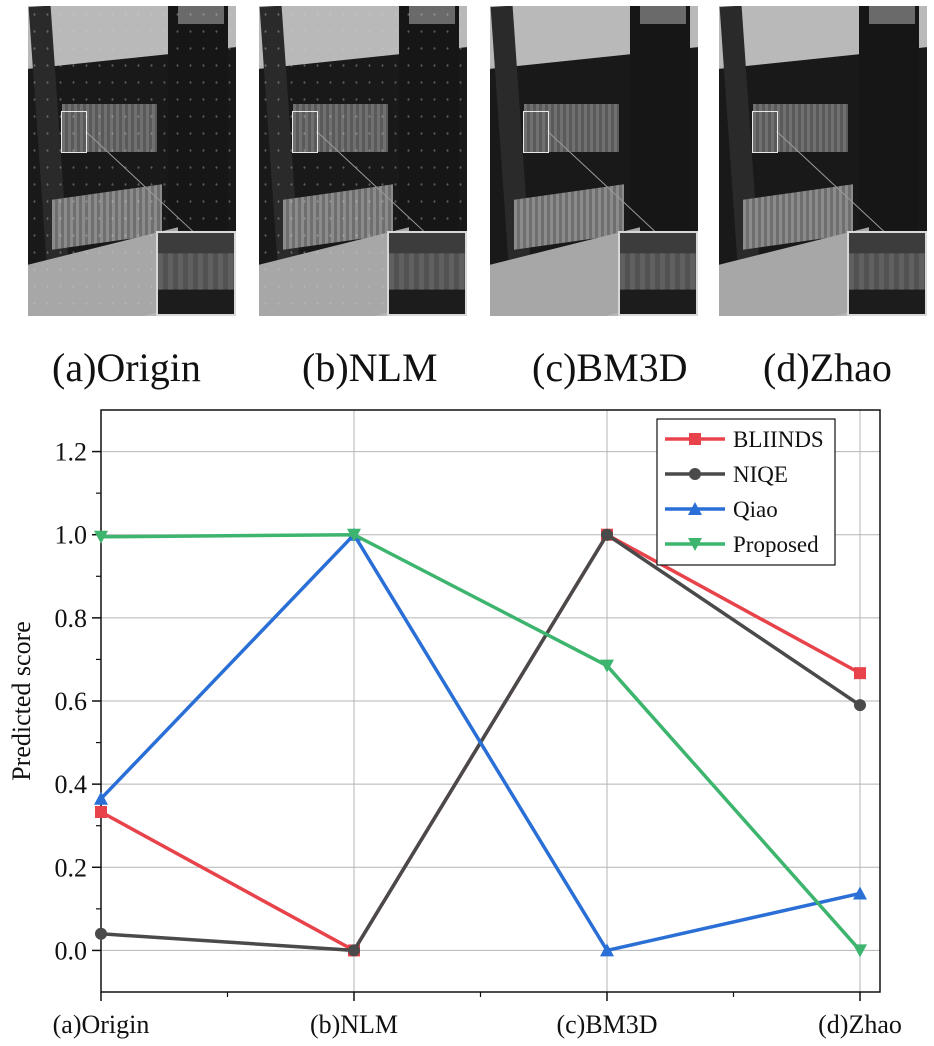 The height and width of the screenshot is (1046, 934). Describe the element at coordinates (776, 544) in the screenshot. I see `legend-label-proposed: Proposed` at that location.